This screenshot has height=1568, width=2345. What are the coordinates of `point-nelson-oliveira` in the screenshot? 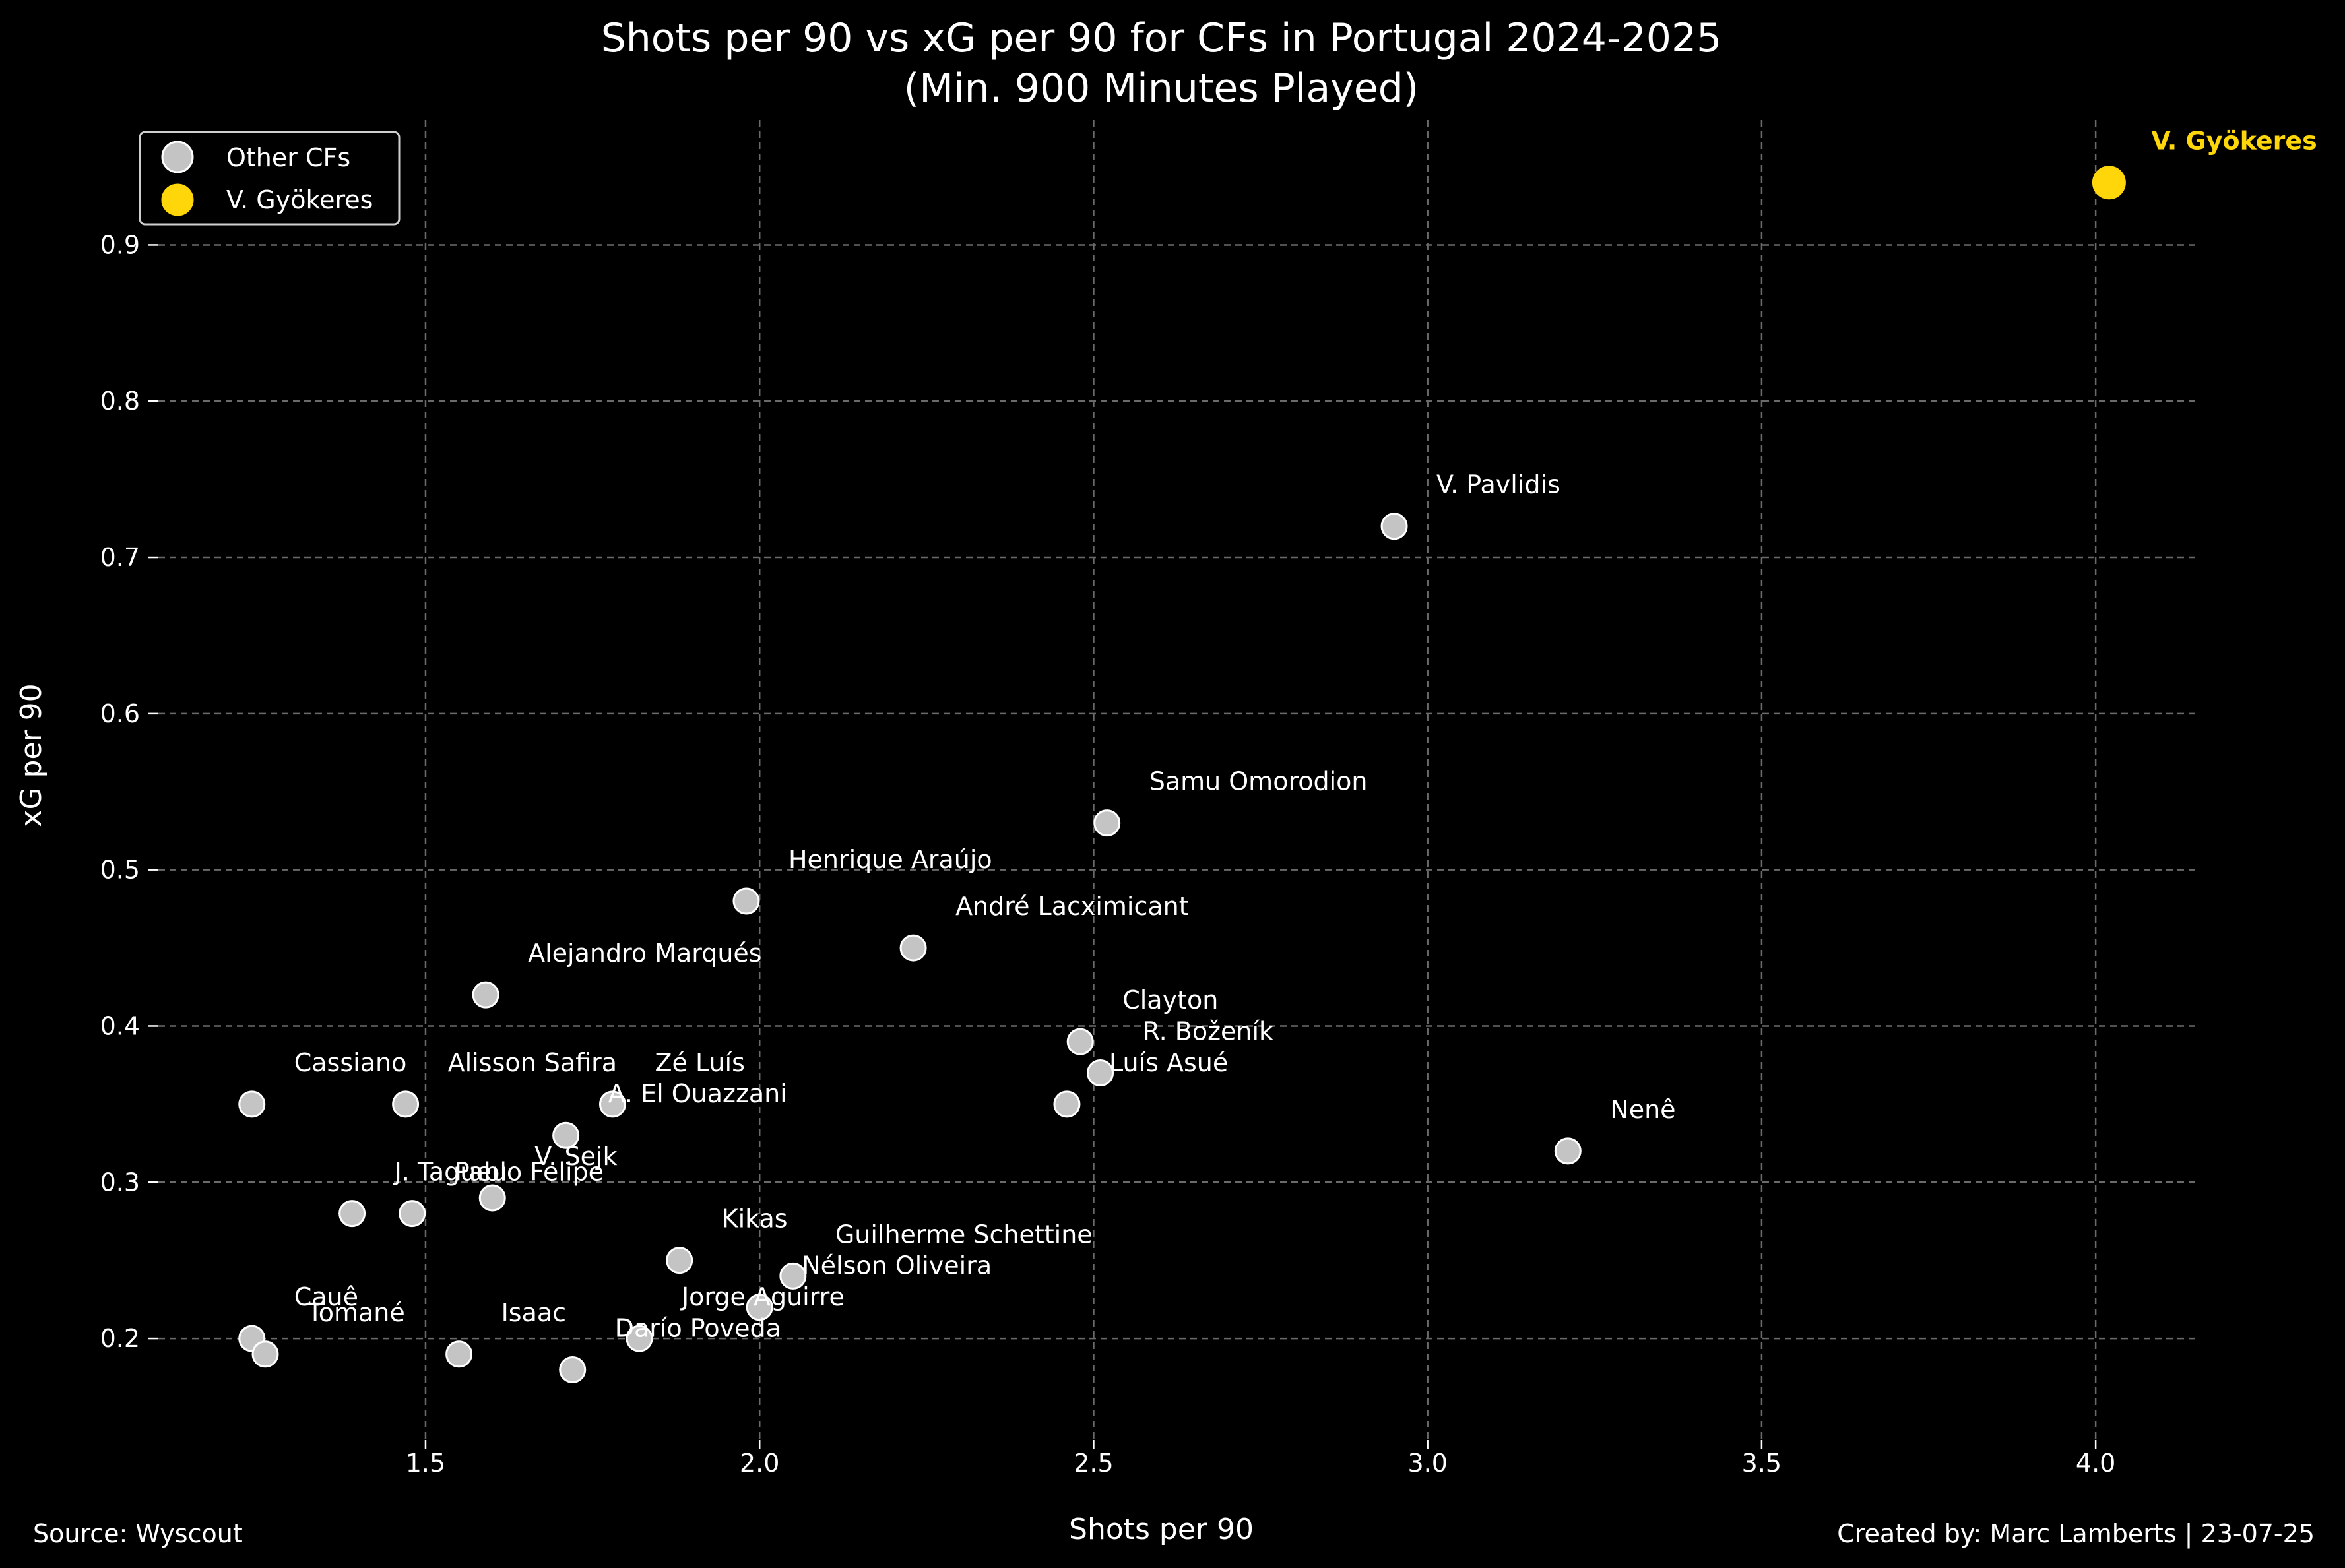 It's located at (759, 1307).